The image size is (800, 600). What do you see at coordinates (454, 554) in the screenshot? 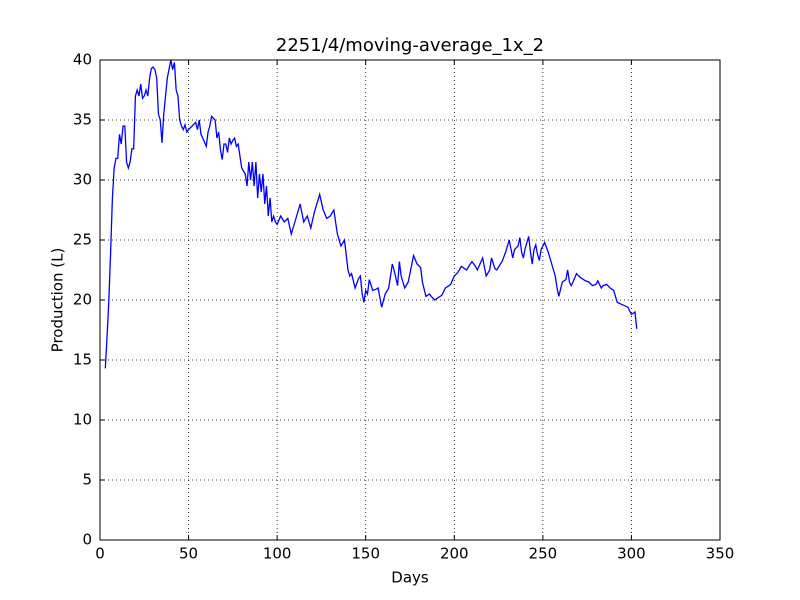
I see `x-tick-label: 200` at bounding box center [454, 554].